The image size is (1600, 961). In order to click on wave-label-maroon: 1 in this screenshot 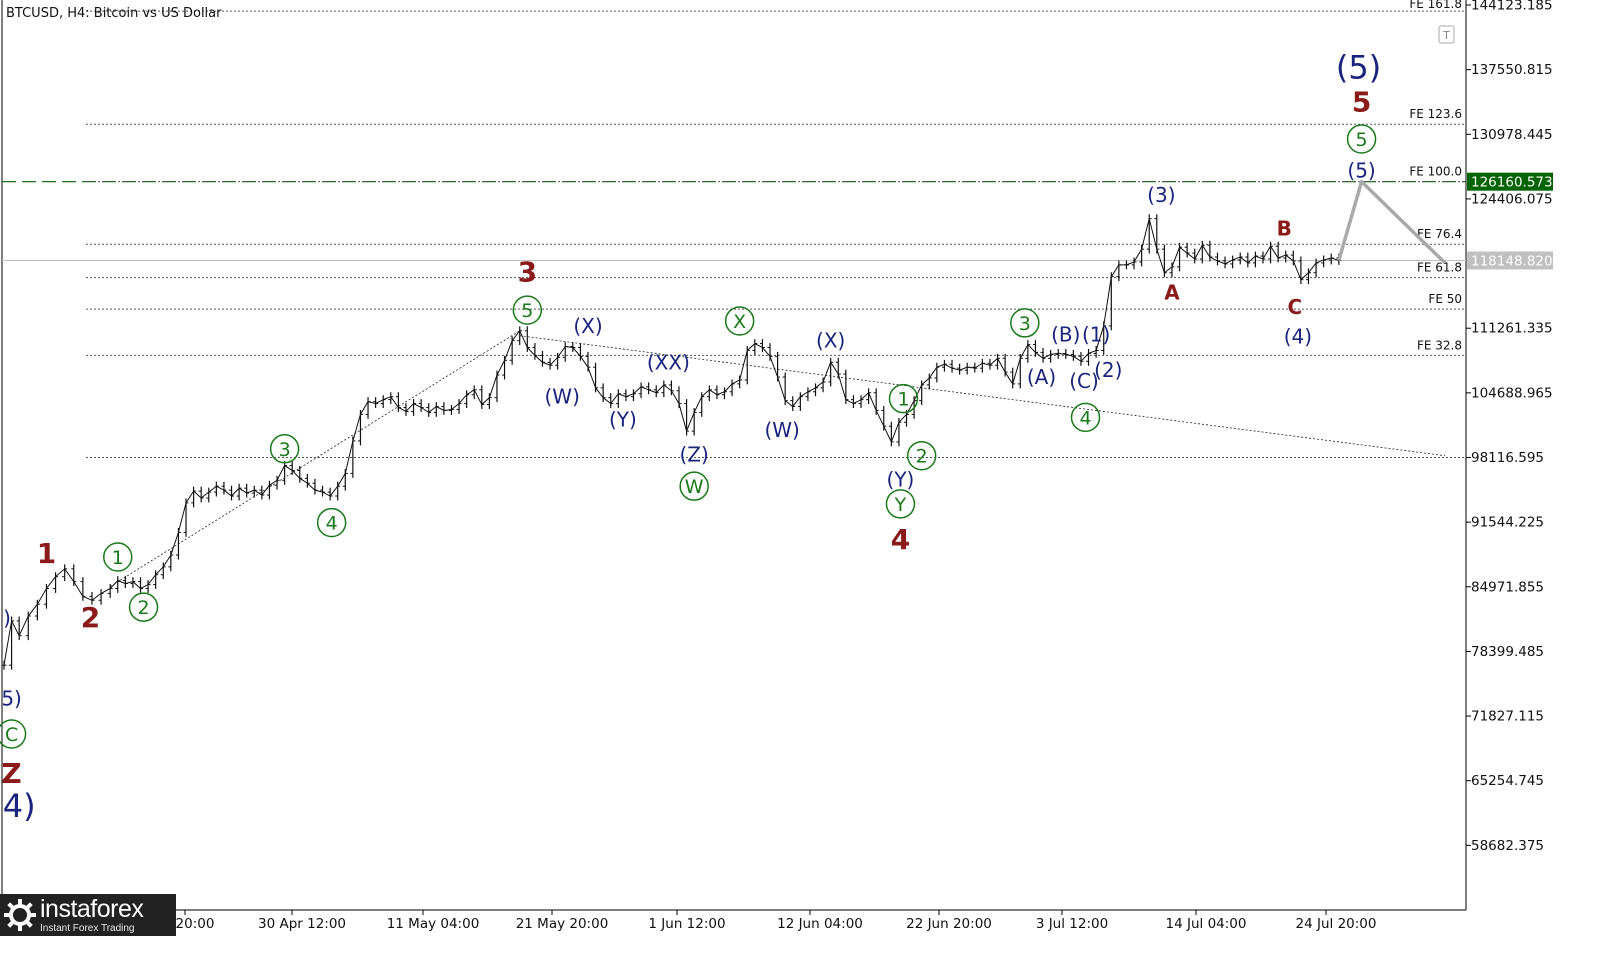, I will do `click(46, 553)`.